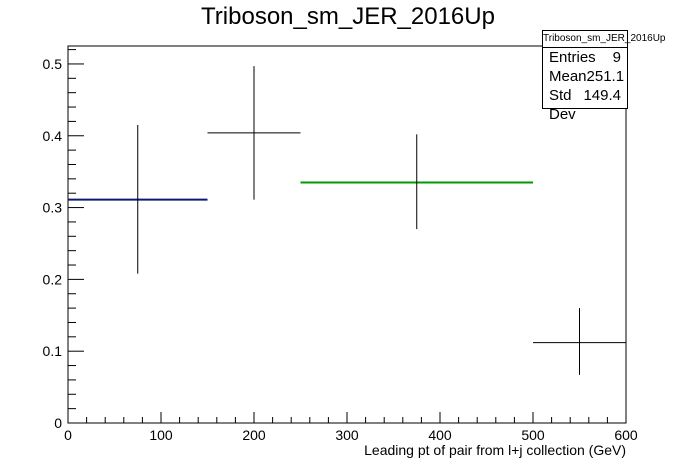  Describe the element at coordinates (440, 435) in the screenshot. I see `x-tick-label: 400` at that location.